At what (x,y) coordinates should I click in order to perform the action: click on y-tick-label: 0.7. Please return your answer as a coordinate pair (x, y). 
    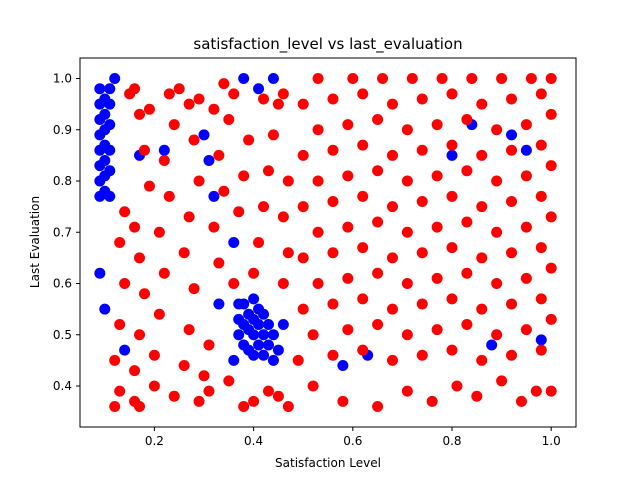
    Looking at the image, I should click on (62, 232).